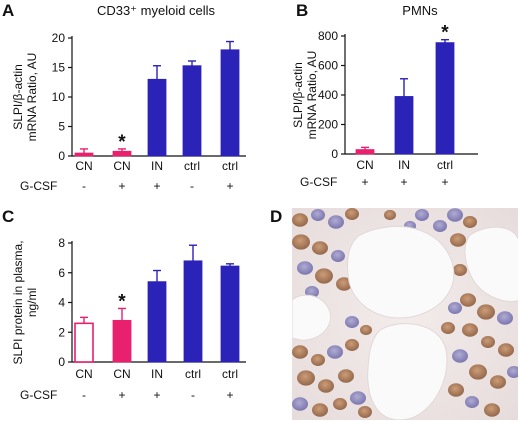 The width and height of the screenshot is (520, 422). I want to click on panel-letter-b: B, so click(302, 10).